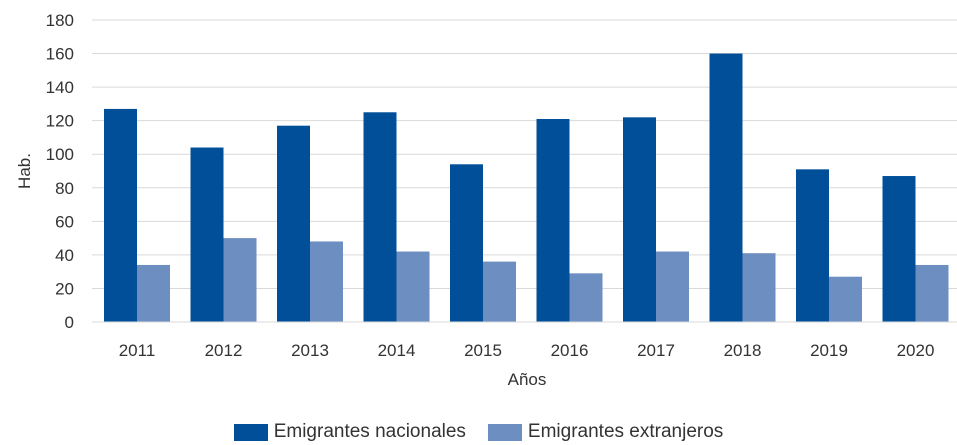 This screenshot has height=445, width=957. What do you see at coordinates (932, 293) in the screenshot?
I see `bar-extranjeros-2020` at bounding box center [932, 293].